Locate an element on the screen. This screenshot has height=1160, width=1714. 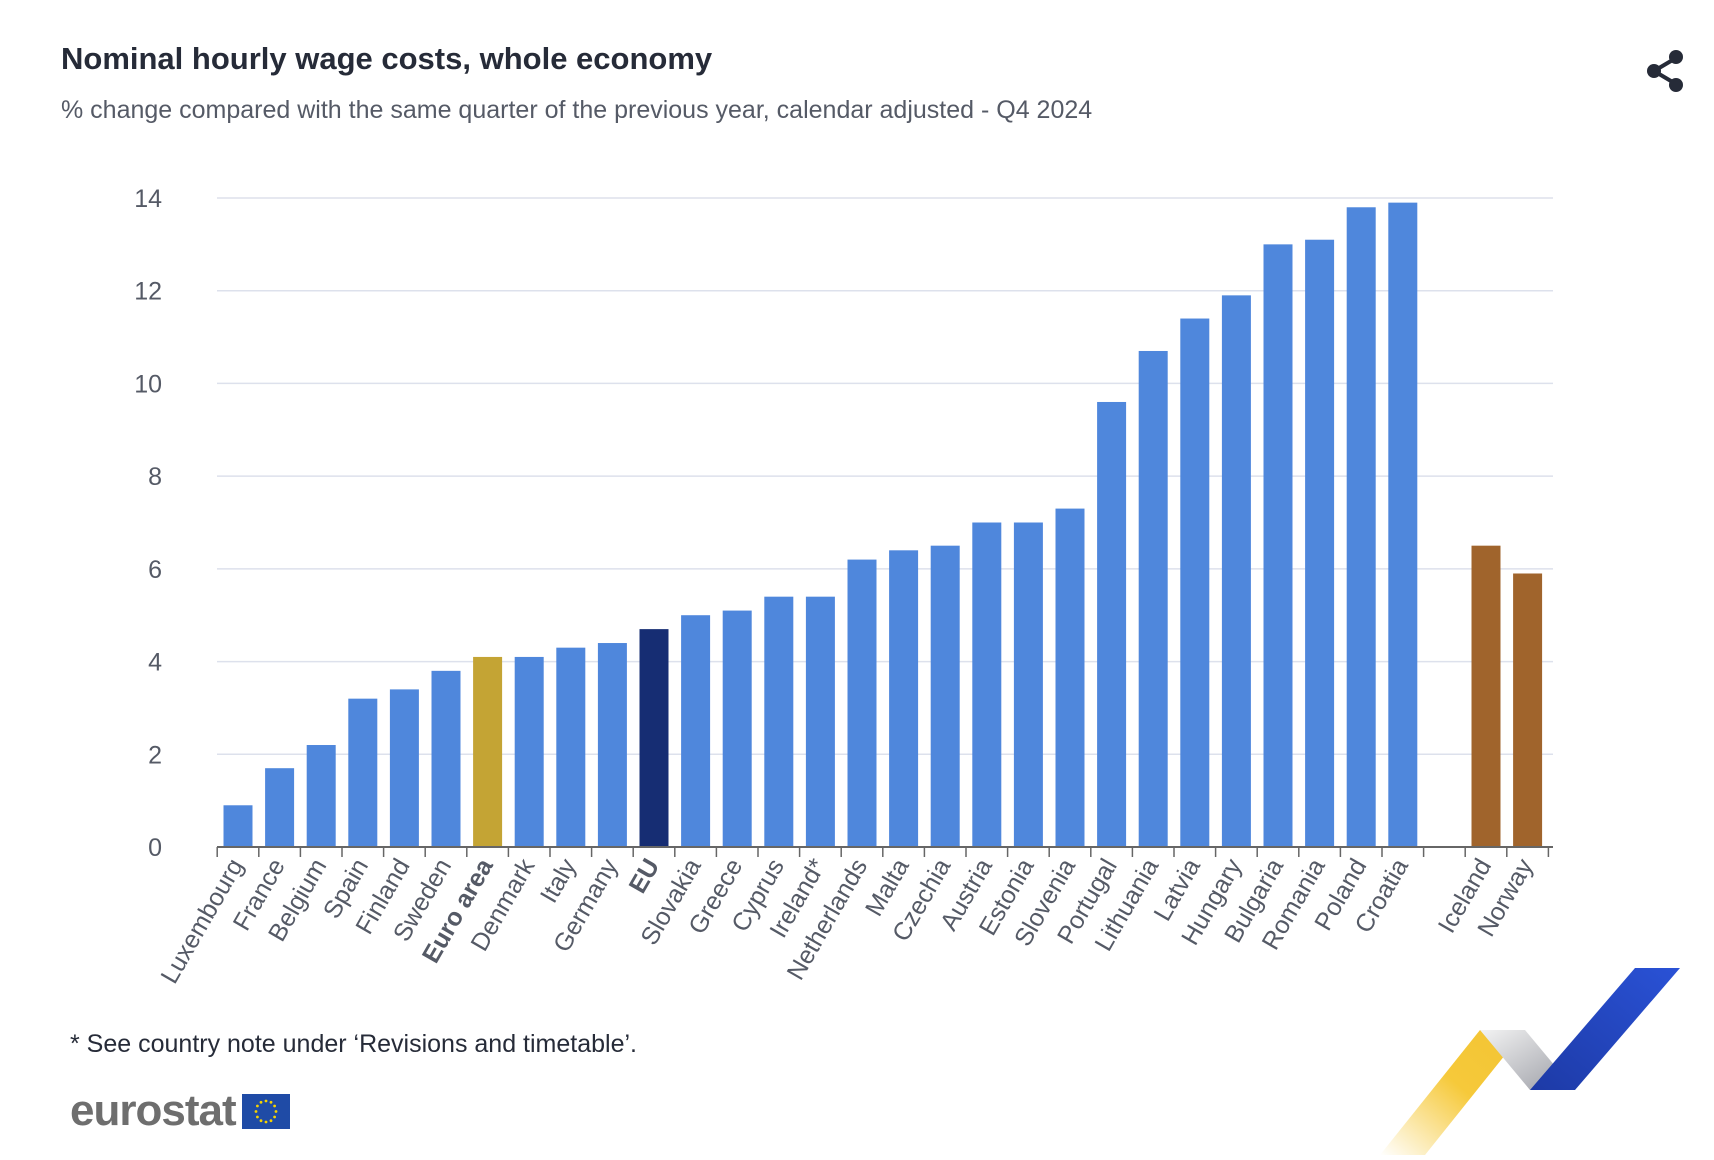
bar-latvia is located at coordinates (1195, 582).